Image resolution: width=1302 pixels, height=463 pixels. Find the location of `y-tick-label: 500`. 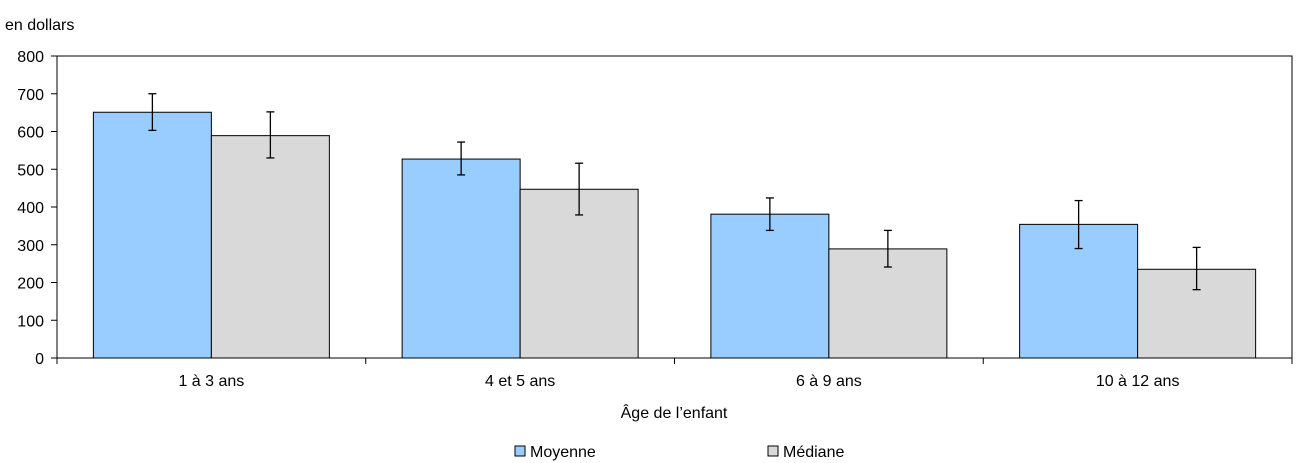

y-tick-label: 500 is located at coordinates (30, 170).